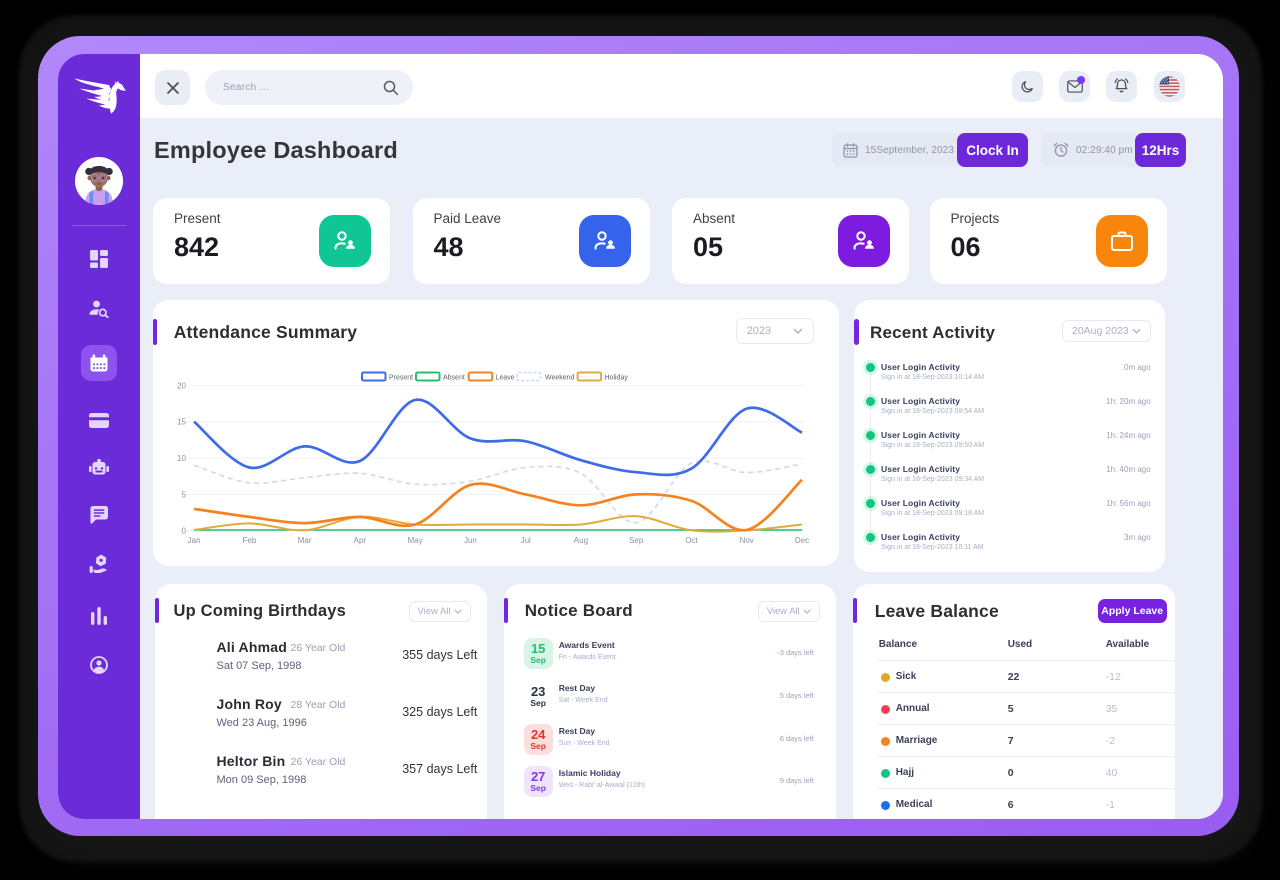 The width and height of the screenshot is (1280, 880). What do you see at coordinates (249, 540) in the screenshot?
I see `svg-text: Feb` at bounding box center [249, 540].